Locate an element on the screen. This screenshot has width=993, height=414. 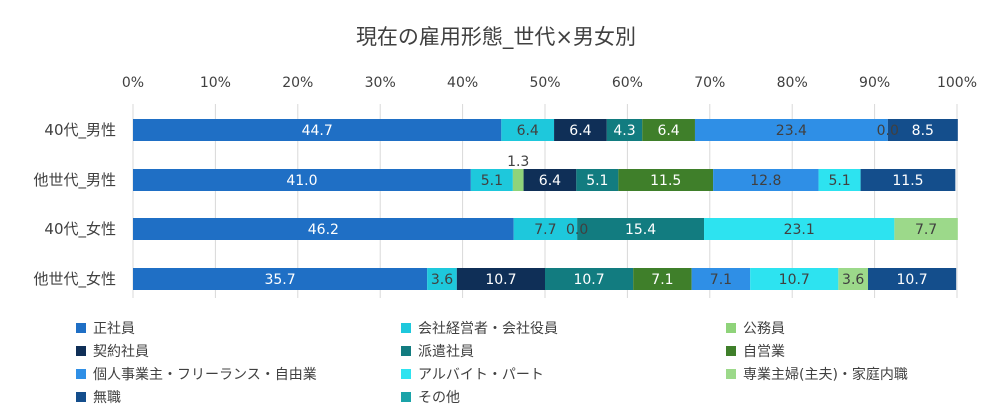
legend-label: 無職 is located at coordinates (107, 398).